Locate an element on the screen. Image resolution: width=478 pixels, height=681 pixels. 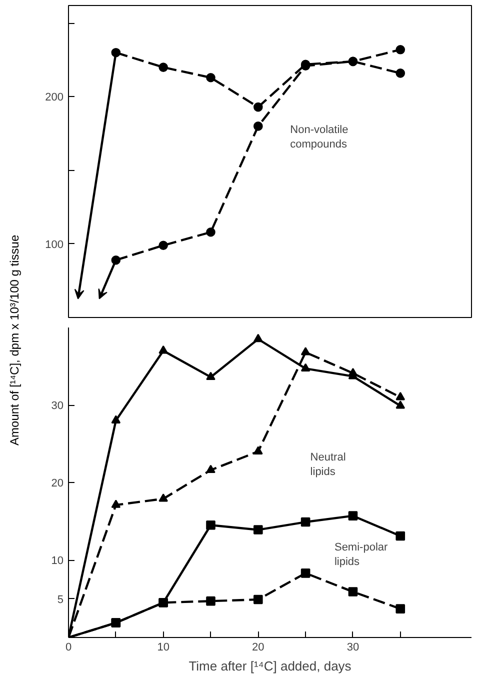
annotation: Non-volatile compounds is located at coordinates (319, 137).